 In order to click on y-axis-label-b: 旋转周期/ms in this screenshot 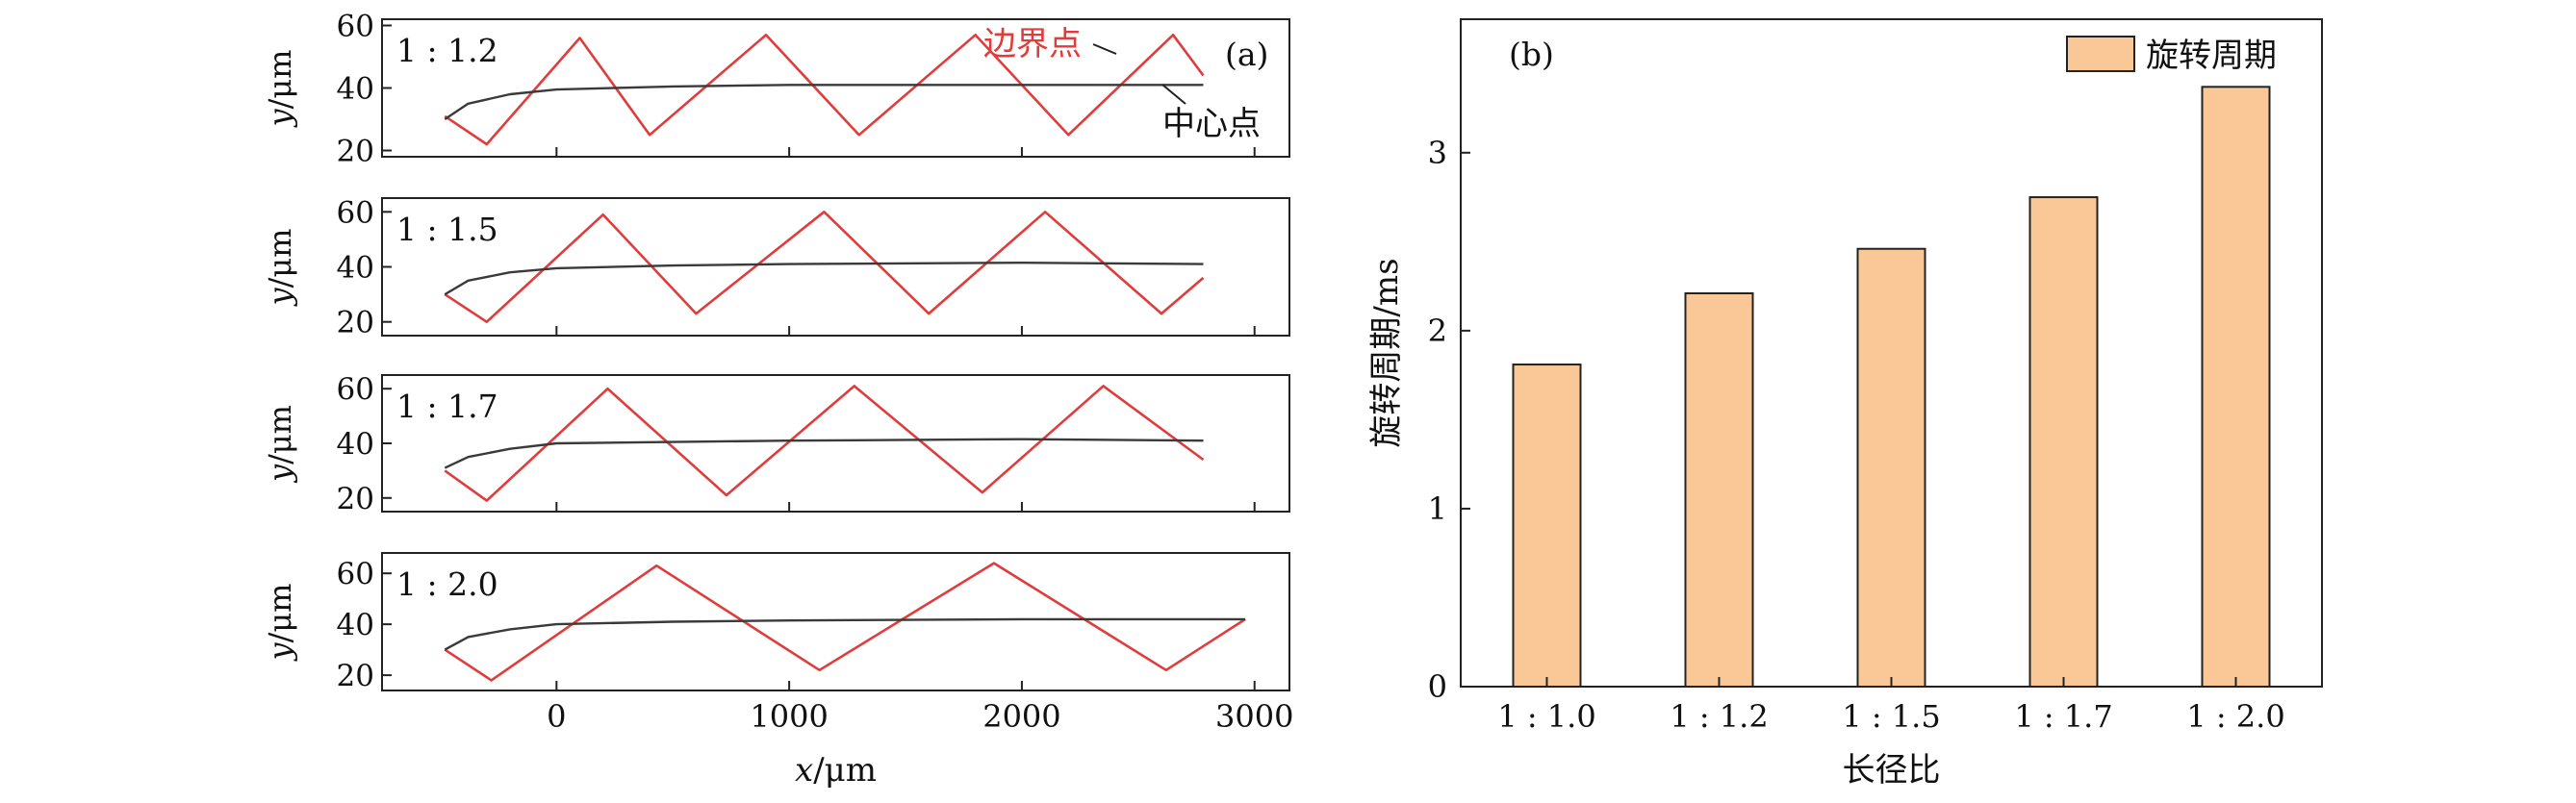, I will do `click(1386, 352)`.